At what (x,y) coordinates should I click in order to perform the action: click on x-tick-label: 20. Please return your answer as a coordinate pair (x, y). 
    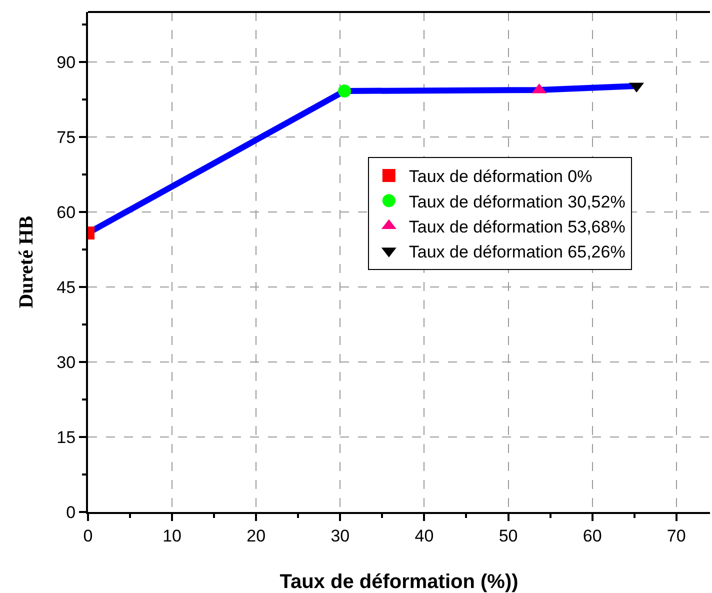
    Looking at the image, I should click on (256, 536).